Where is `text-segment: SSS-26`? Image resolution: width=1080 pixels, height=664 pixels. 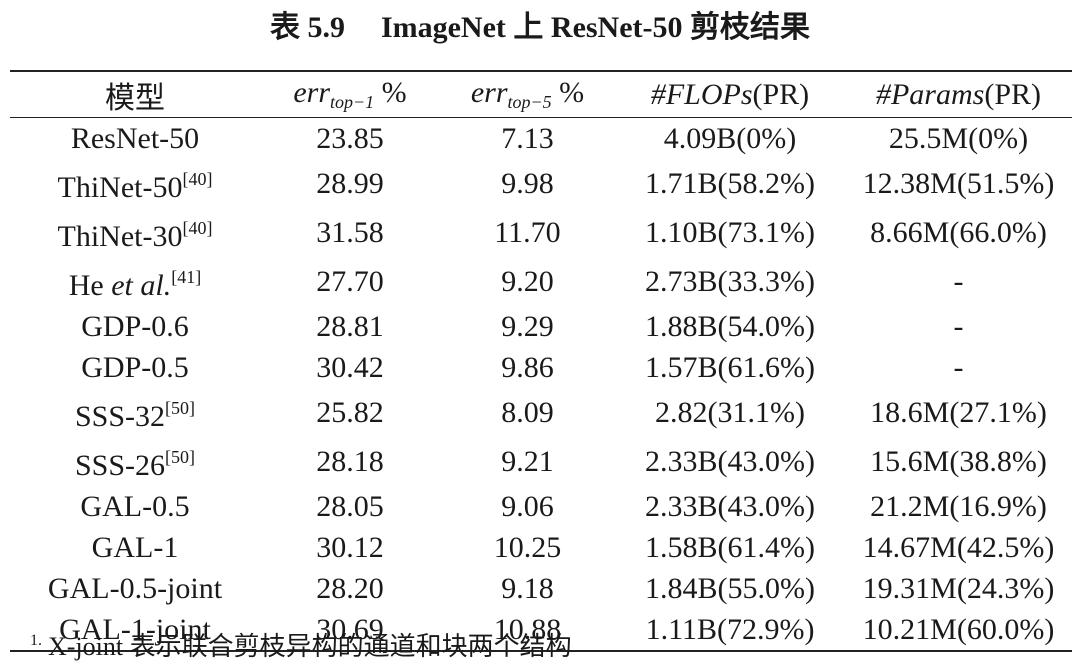 text-segment: SSS-26 is located at coordinates (120, 465).